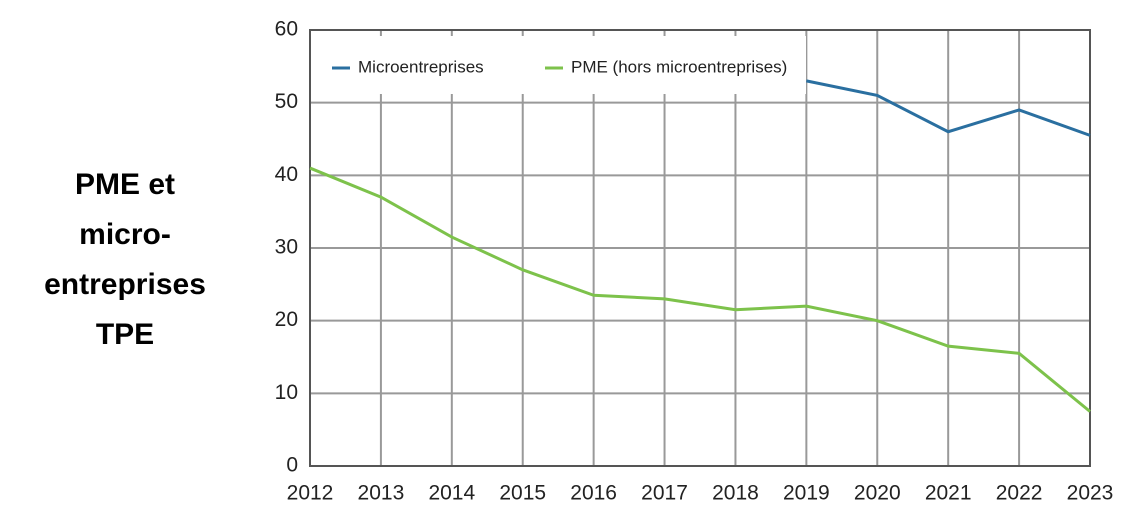 The image size is (1130, 506). What do you see at coordinates (286, 392) in the screenshot?
I see `y-tick-label: 10` at bounding box center [286, 392].